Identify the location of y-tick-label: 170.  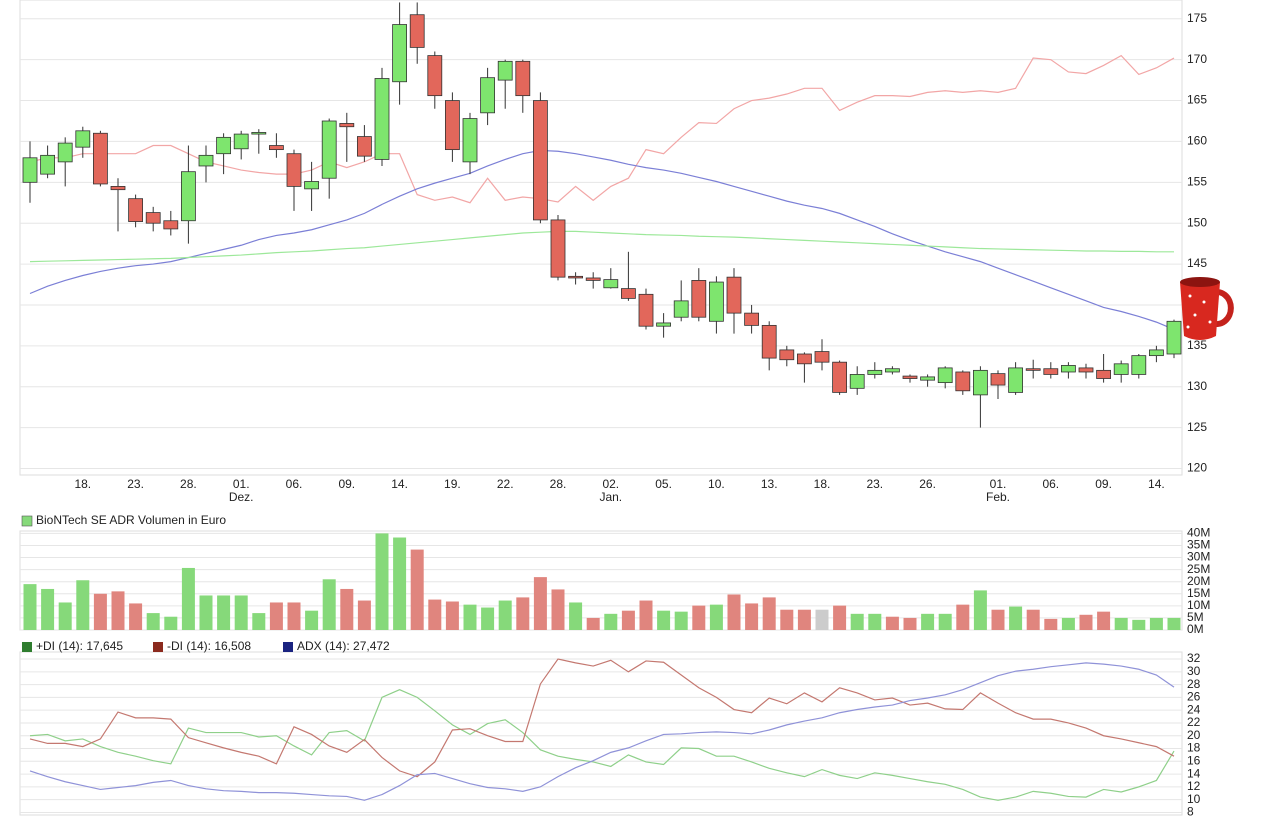
(1197, 59).